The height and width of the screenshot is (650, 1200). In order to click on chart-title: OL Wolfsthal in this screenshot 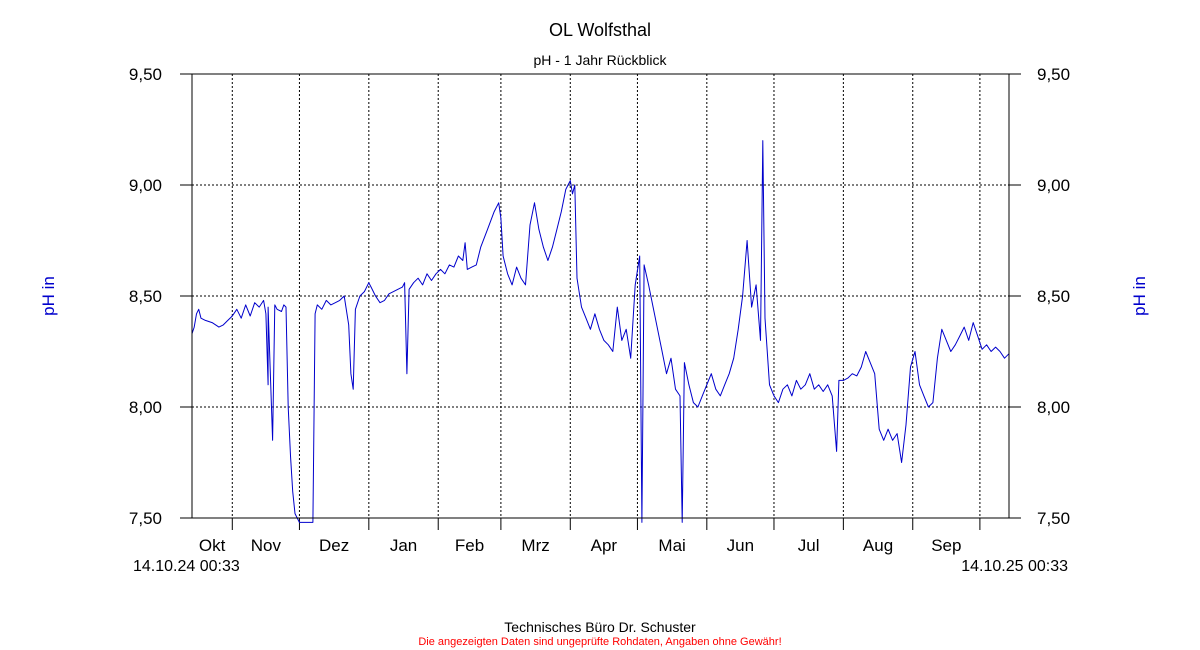, I will do `click(600, 30)`.